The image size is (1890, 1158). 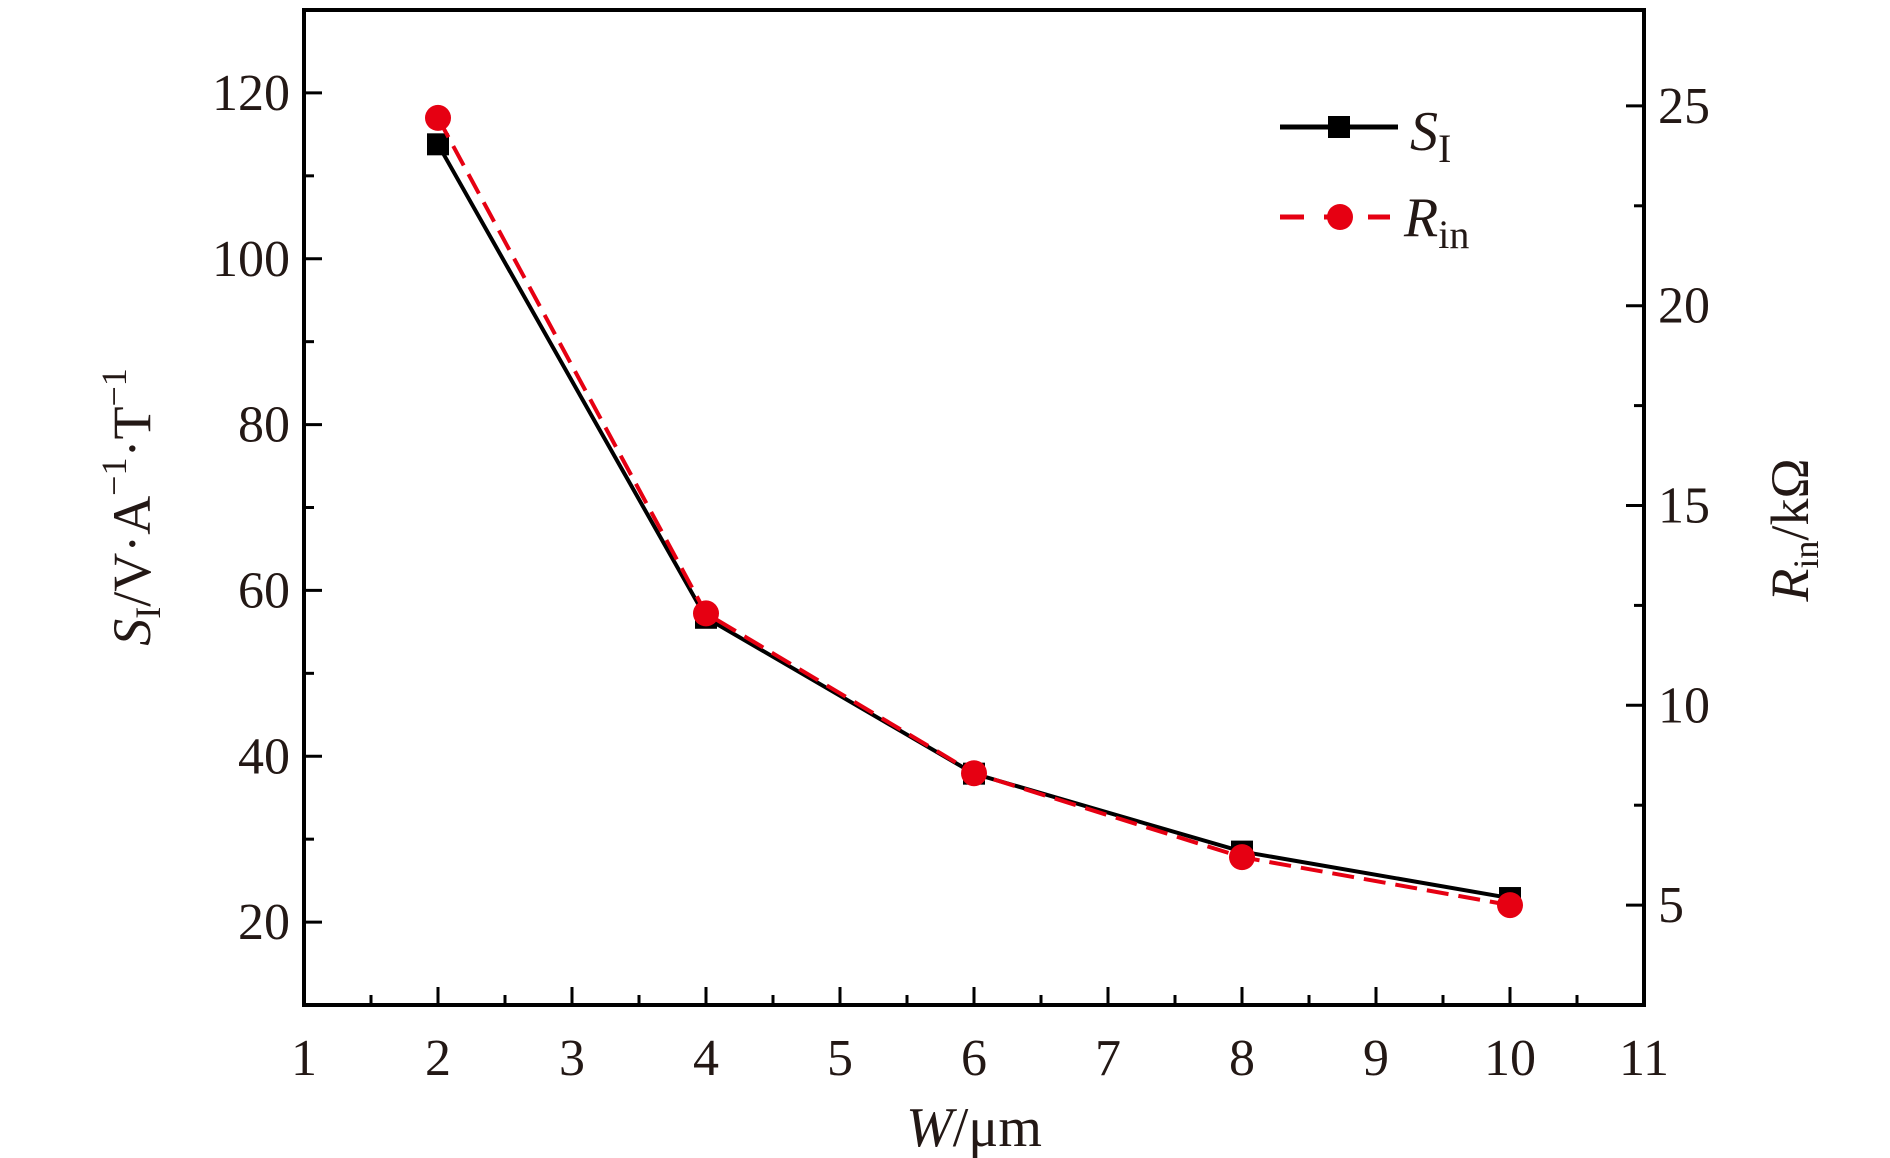 I want to click on y-right-tick-label: 10, so click(x=1684, y=705).